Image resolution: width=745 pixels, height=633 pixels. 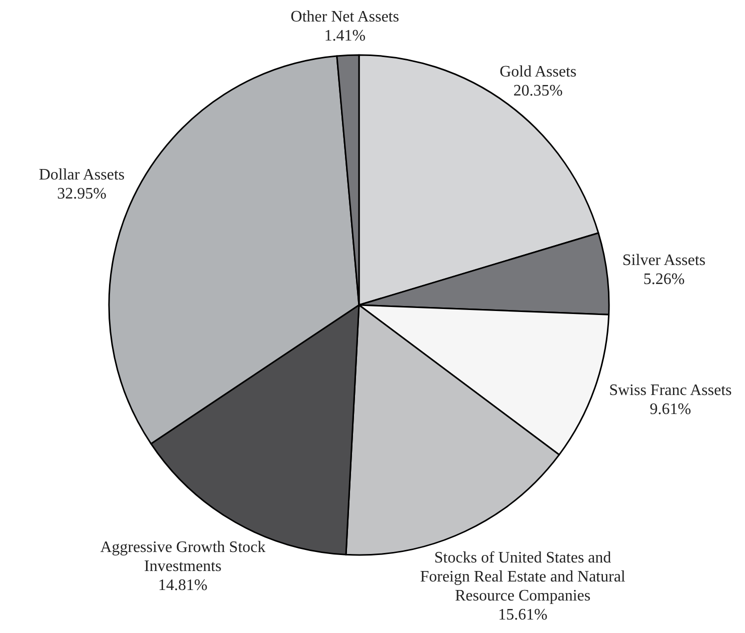 What do you see at coordinates (664, 279) in the screenshot?
I see `data-label: 5.26%` at bounding box center [664, 279].